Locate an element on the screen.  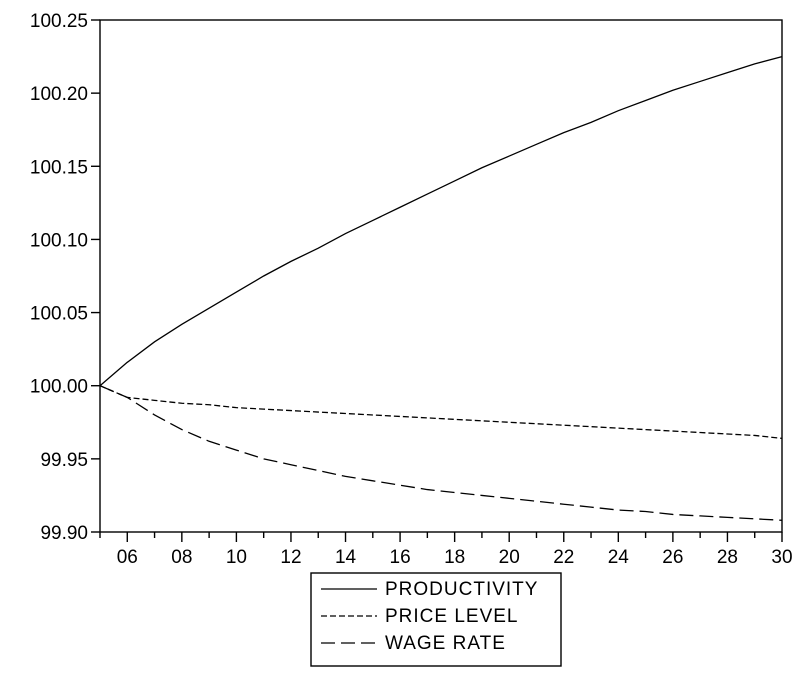
legend-box is located at coordinates (436, 619).